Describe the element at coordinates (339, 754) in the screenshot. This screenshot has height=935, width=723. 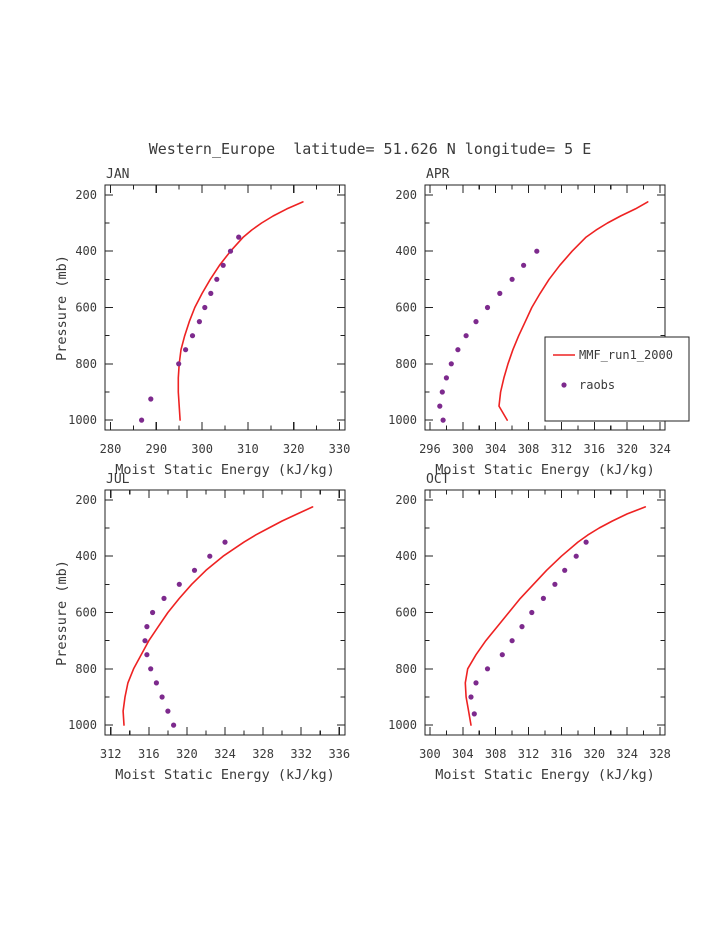
I see `x-tick-label: 336` at that location.